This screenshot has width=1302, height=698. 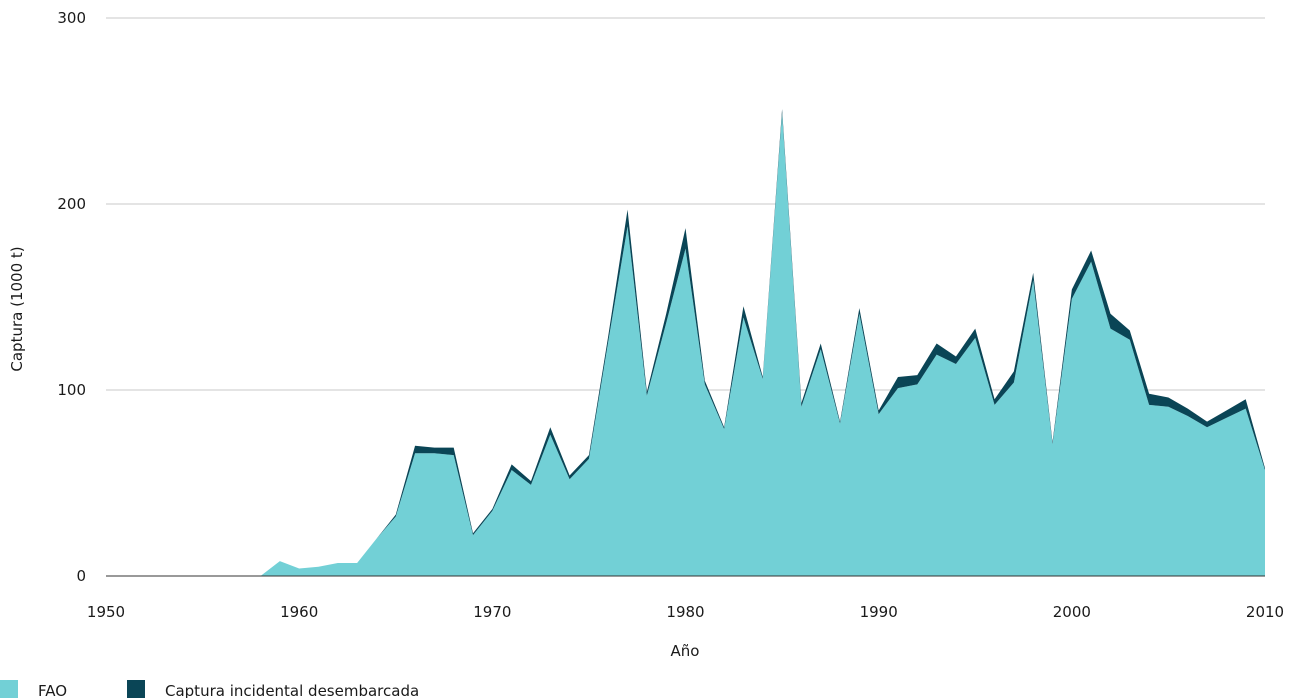 What do you see at coordinates (81, 576) in the screenshot?
I see `y-tick-label: 0` at bounding box center [81, 576].